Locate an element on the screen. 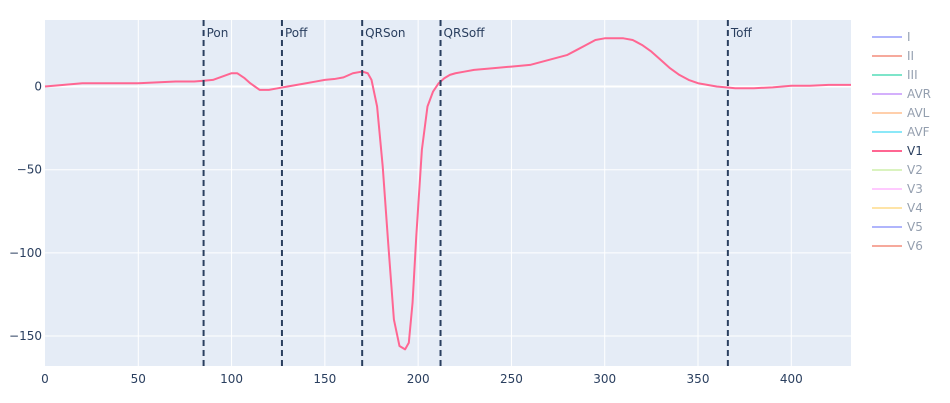 This screenshot has width=950, height=403. legend-label: I is located at coordinates (909, 37).